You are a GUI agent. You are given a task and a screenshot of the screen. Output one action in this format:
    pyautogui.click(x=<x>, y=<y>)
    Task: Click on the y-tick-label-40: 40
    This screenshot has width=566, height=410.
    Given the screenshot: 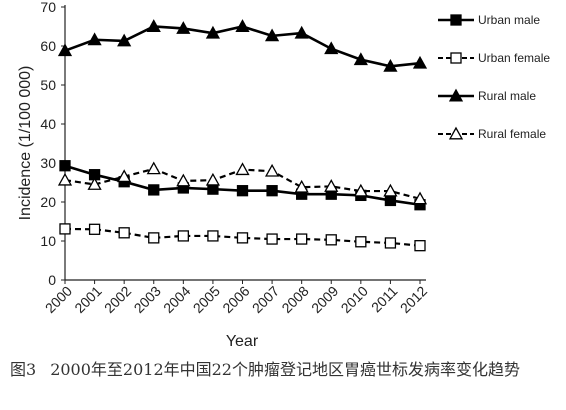 What is the action you would take?
    pyautogui.click(x=48, y=124)
    